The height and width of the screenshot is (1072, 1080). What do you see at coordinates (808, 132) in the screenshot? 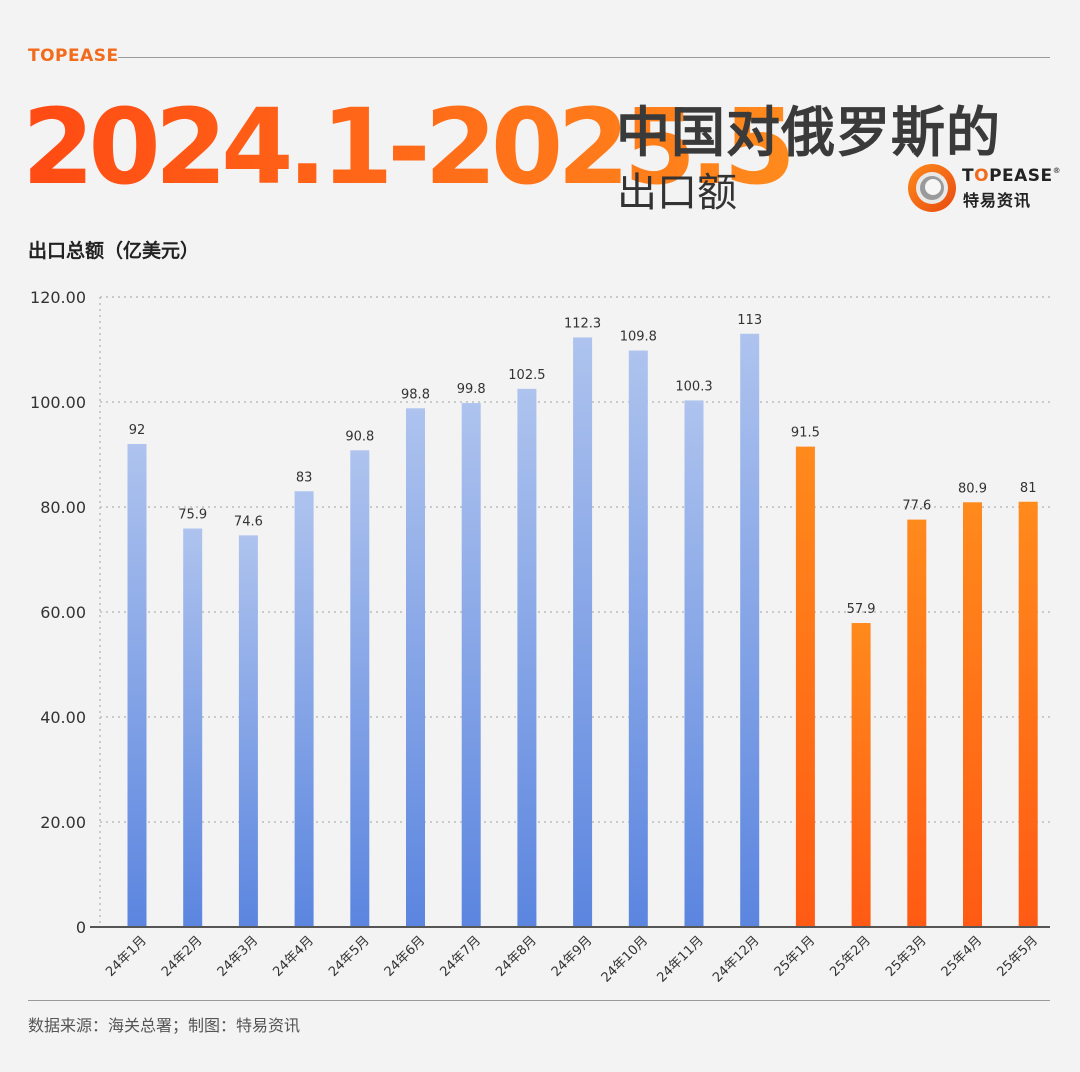
I see `page-title: 中国对俄罗斯的` at bounding box center [808, 132].